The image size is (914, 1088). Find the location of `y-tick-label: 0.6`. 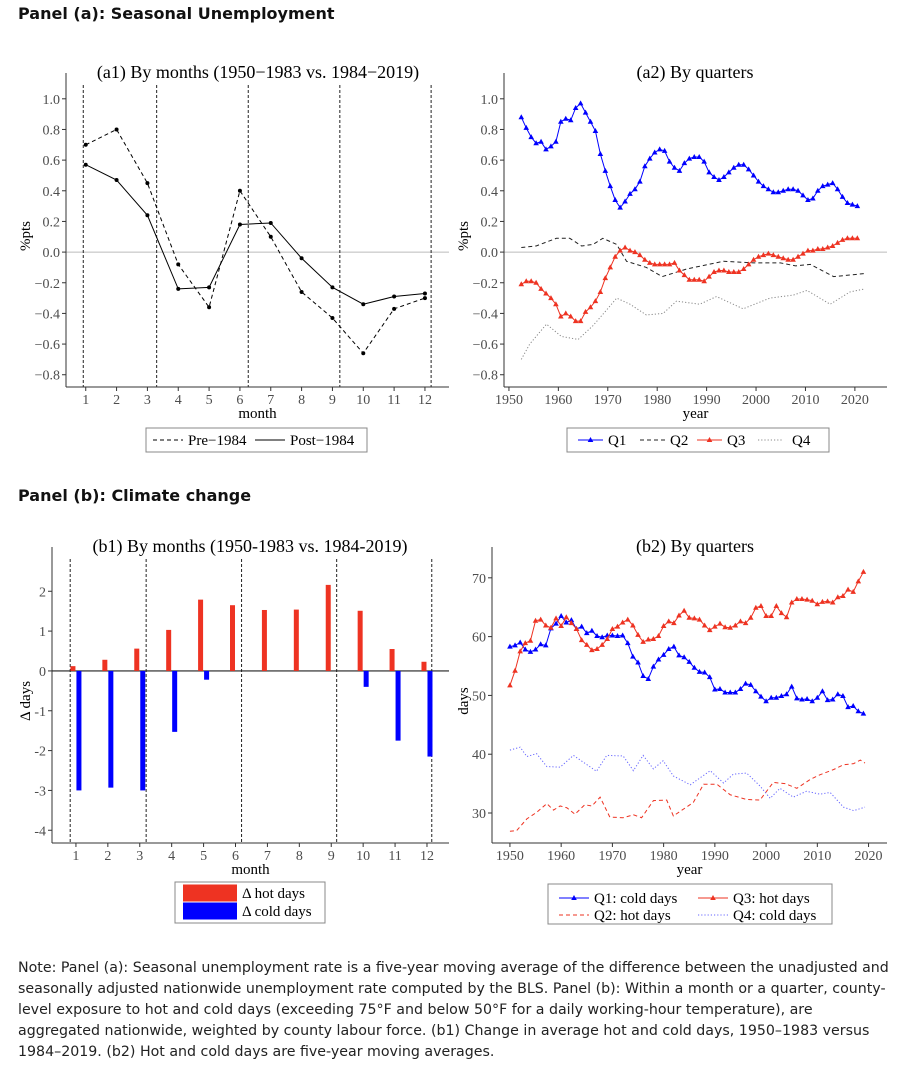

y-tick-label: 0.6 is located at coordinates (52, 161).